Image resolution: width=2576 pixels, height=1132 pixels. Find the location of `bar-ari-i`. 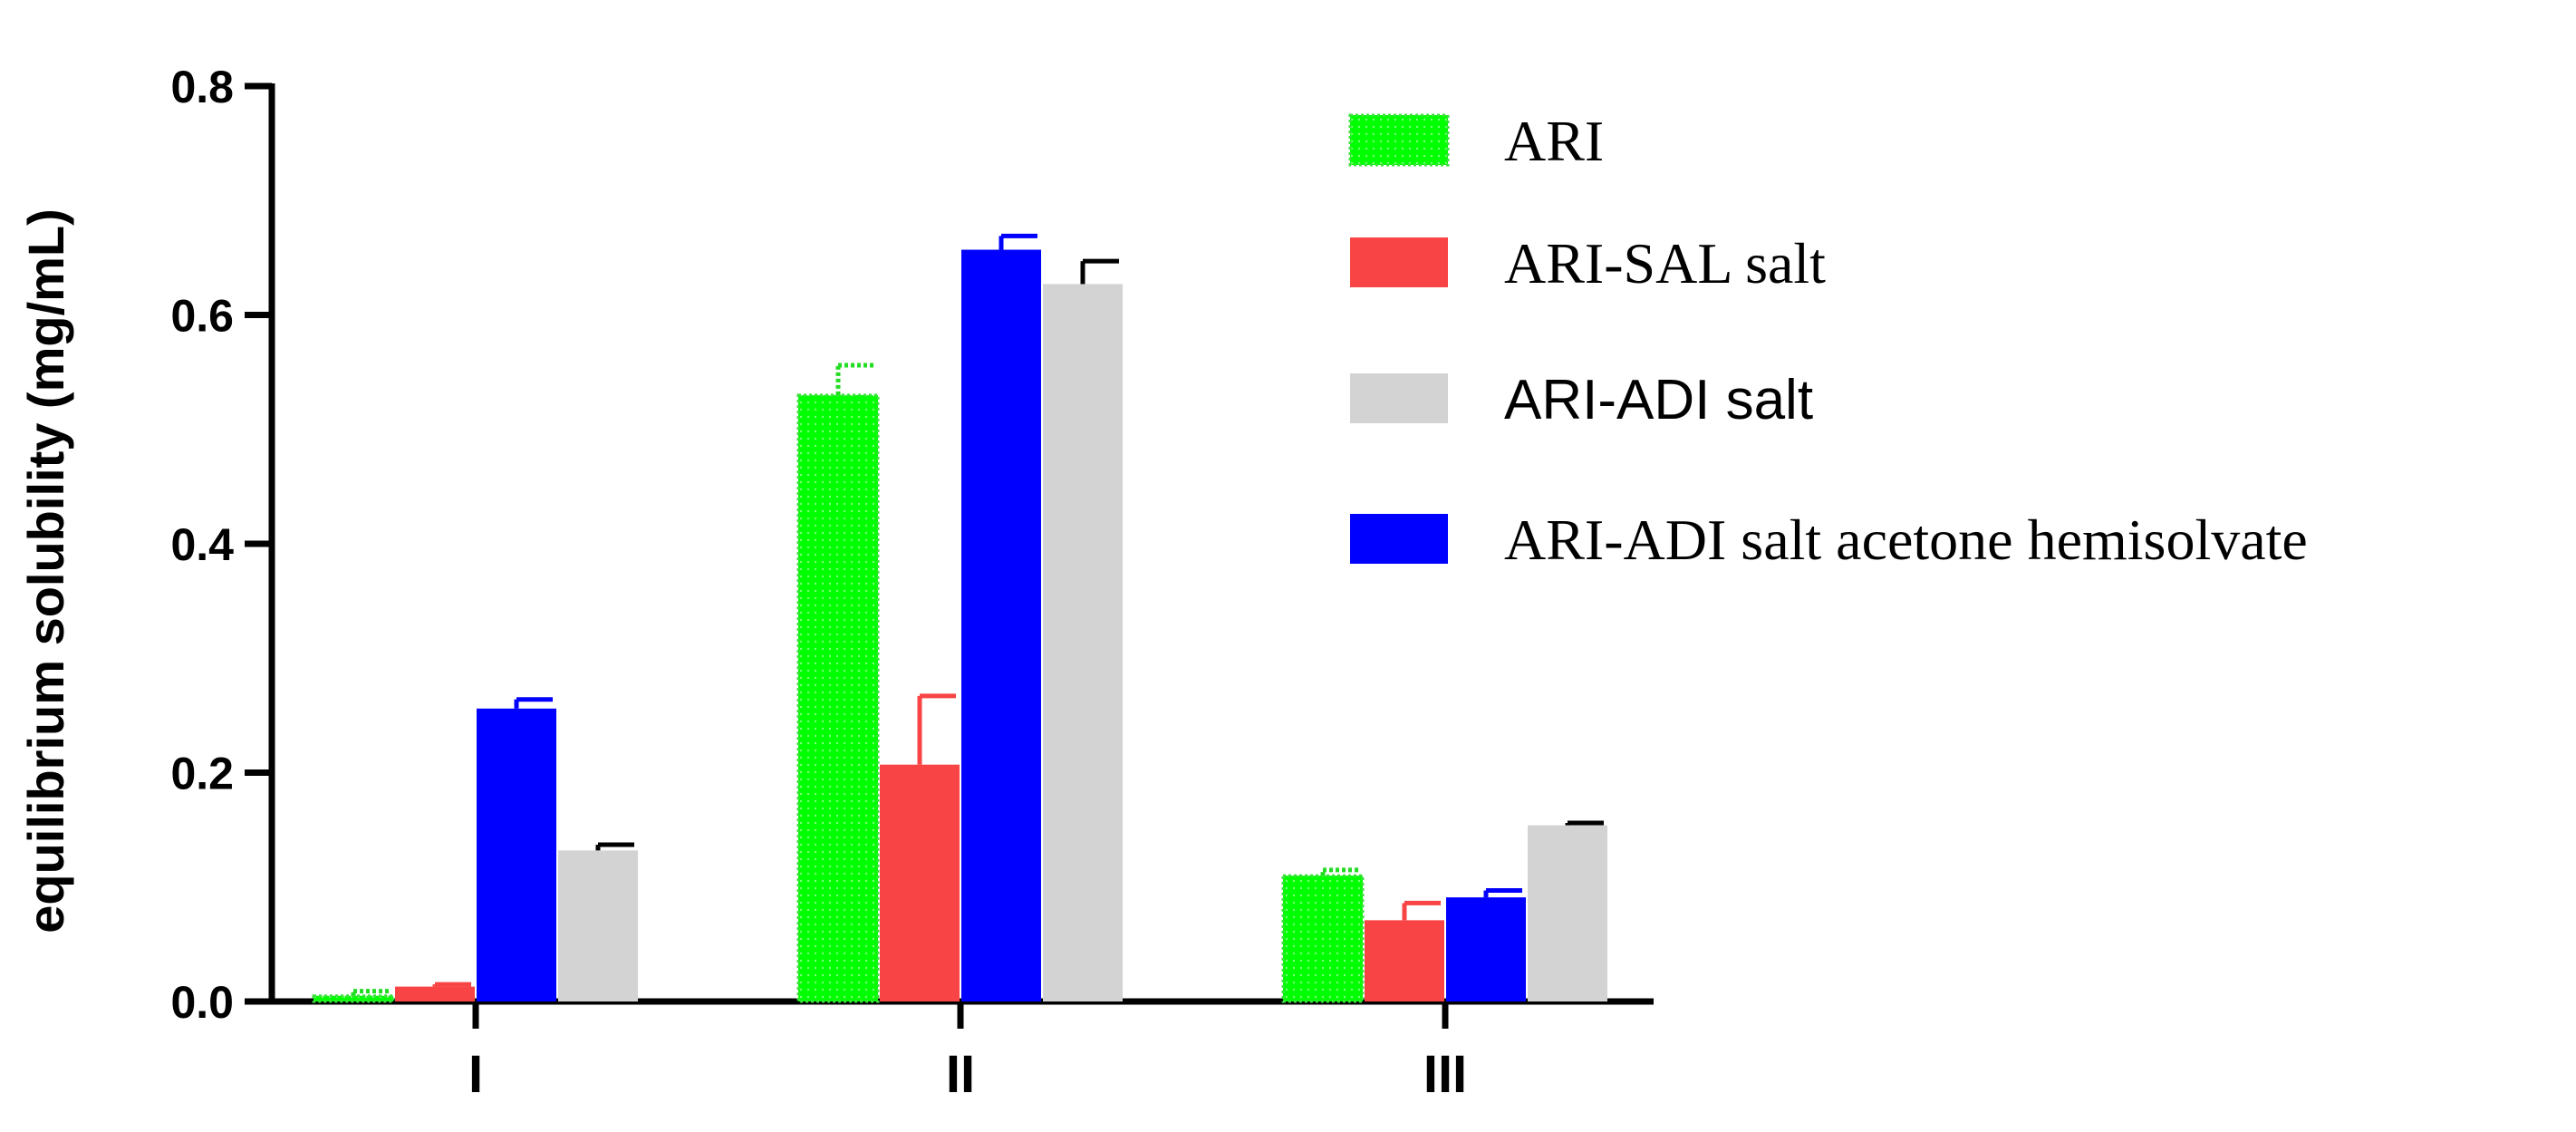

bar-ari-i is located at coordinates (353, 999).